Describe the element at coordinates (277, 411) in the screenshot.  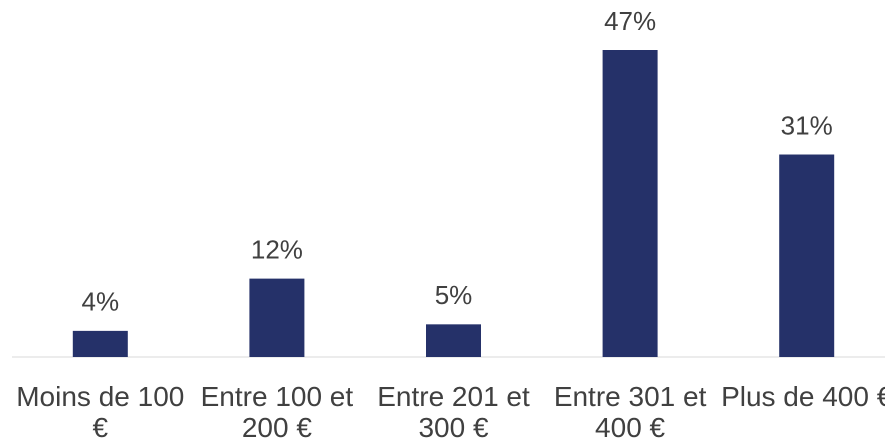
I see `x-tick-label: Entre 100 et 200 €` at that location.